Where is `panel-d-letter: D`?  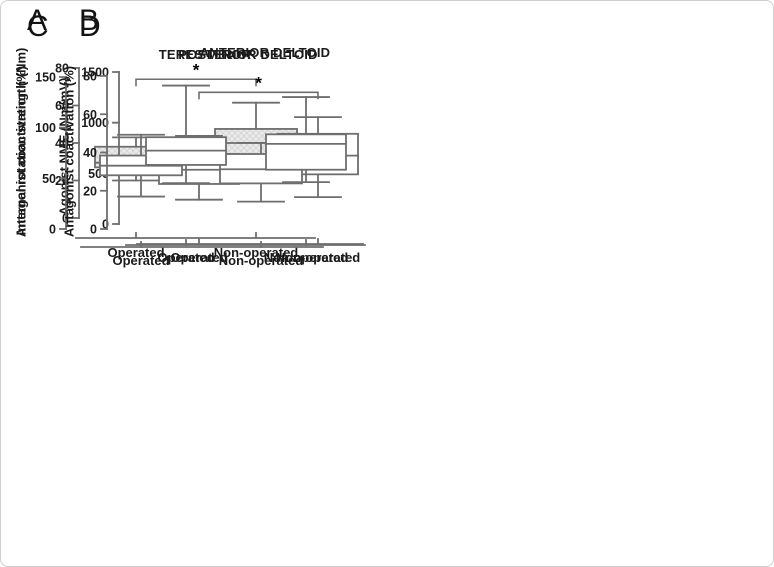
panel-d-letter: D is located at coordinates (90, 26).